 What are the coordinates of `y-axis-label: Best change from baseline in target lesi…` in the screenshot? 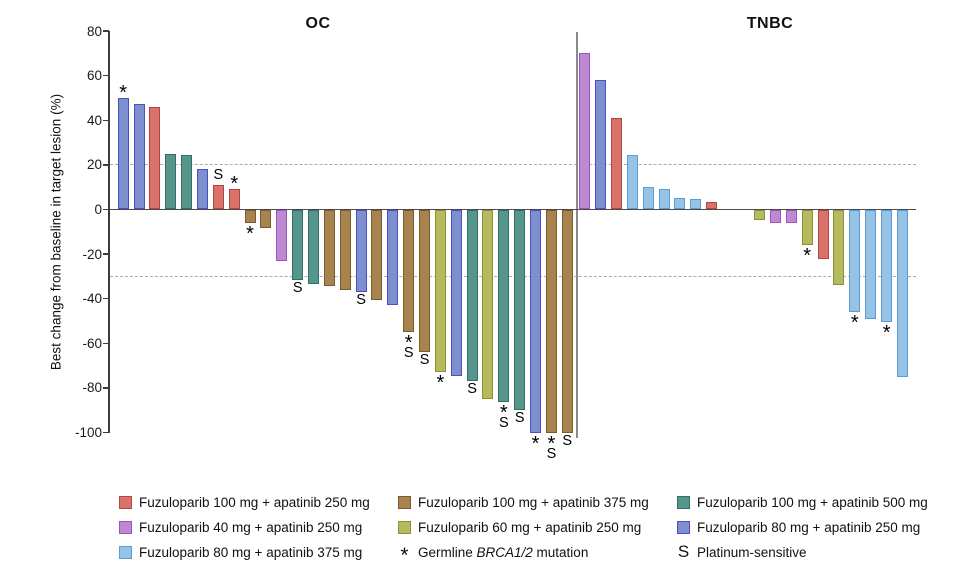 It's located at (56, 232).